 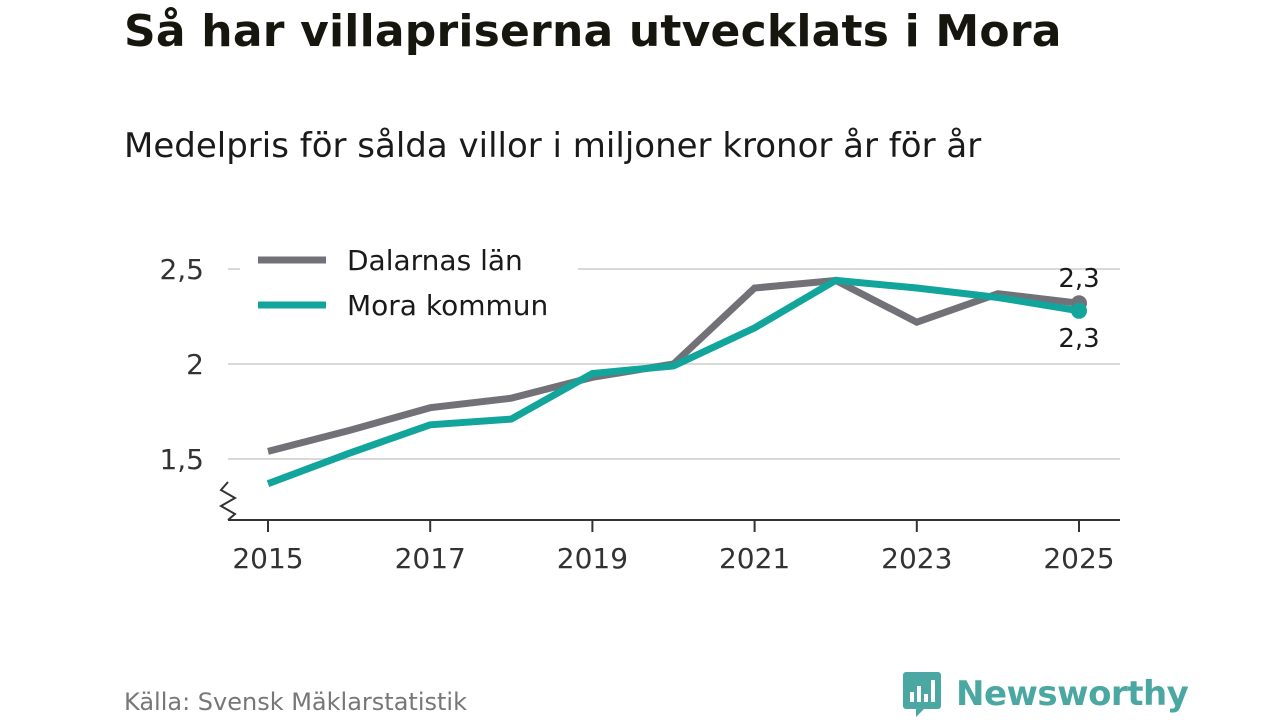 What do you see at coordinates (195, 364) in the screenshot?
I see `y-tick-label: 2` at bounding box center [195, 364].